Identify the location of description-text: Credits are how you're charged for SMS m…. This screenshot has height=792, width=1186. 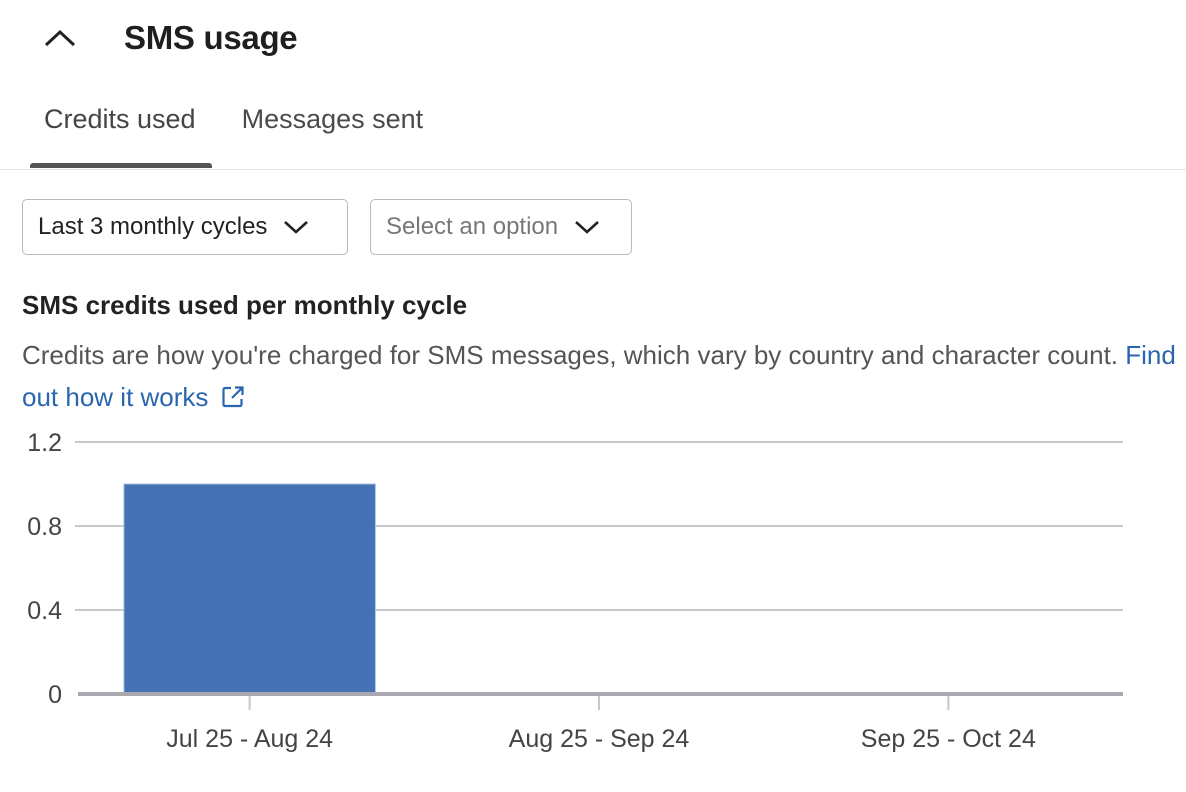
(570, 355).